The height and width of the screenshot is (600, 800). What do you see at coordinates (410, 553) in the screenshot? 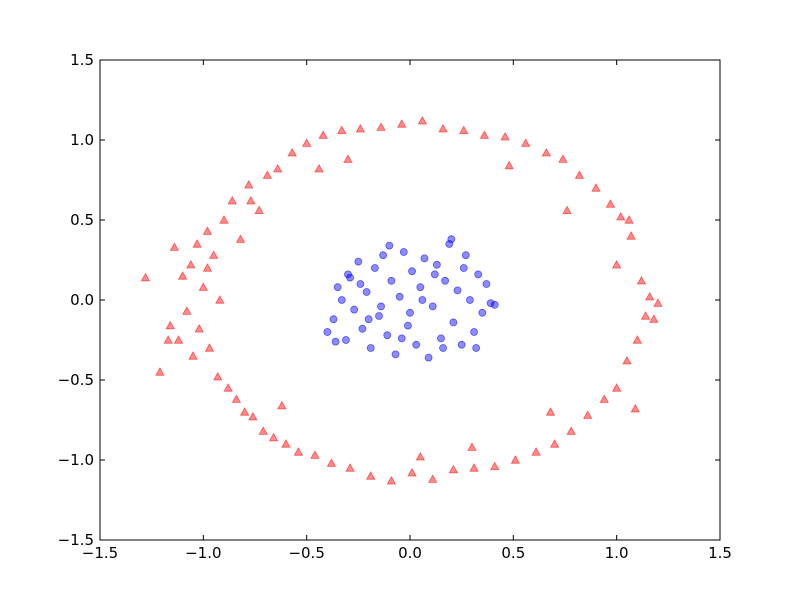
I see `x-tick-label-3: 0.0` at bounding box center [410, 553].